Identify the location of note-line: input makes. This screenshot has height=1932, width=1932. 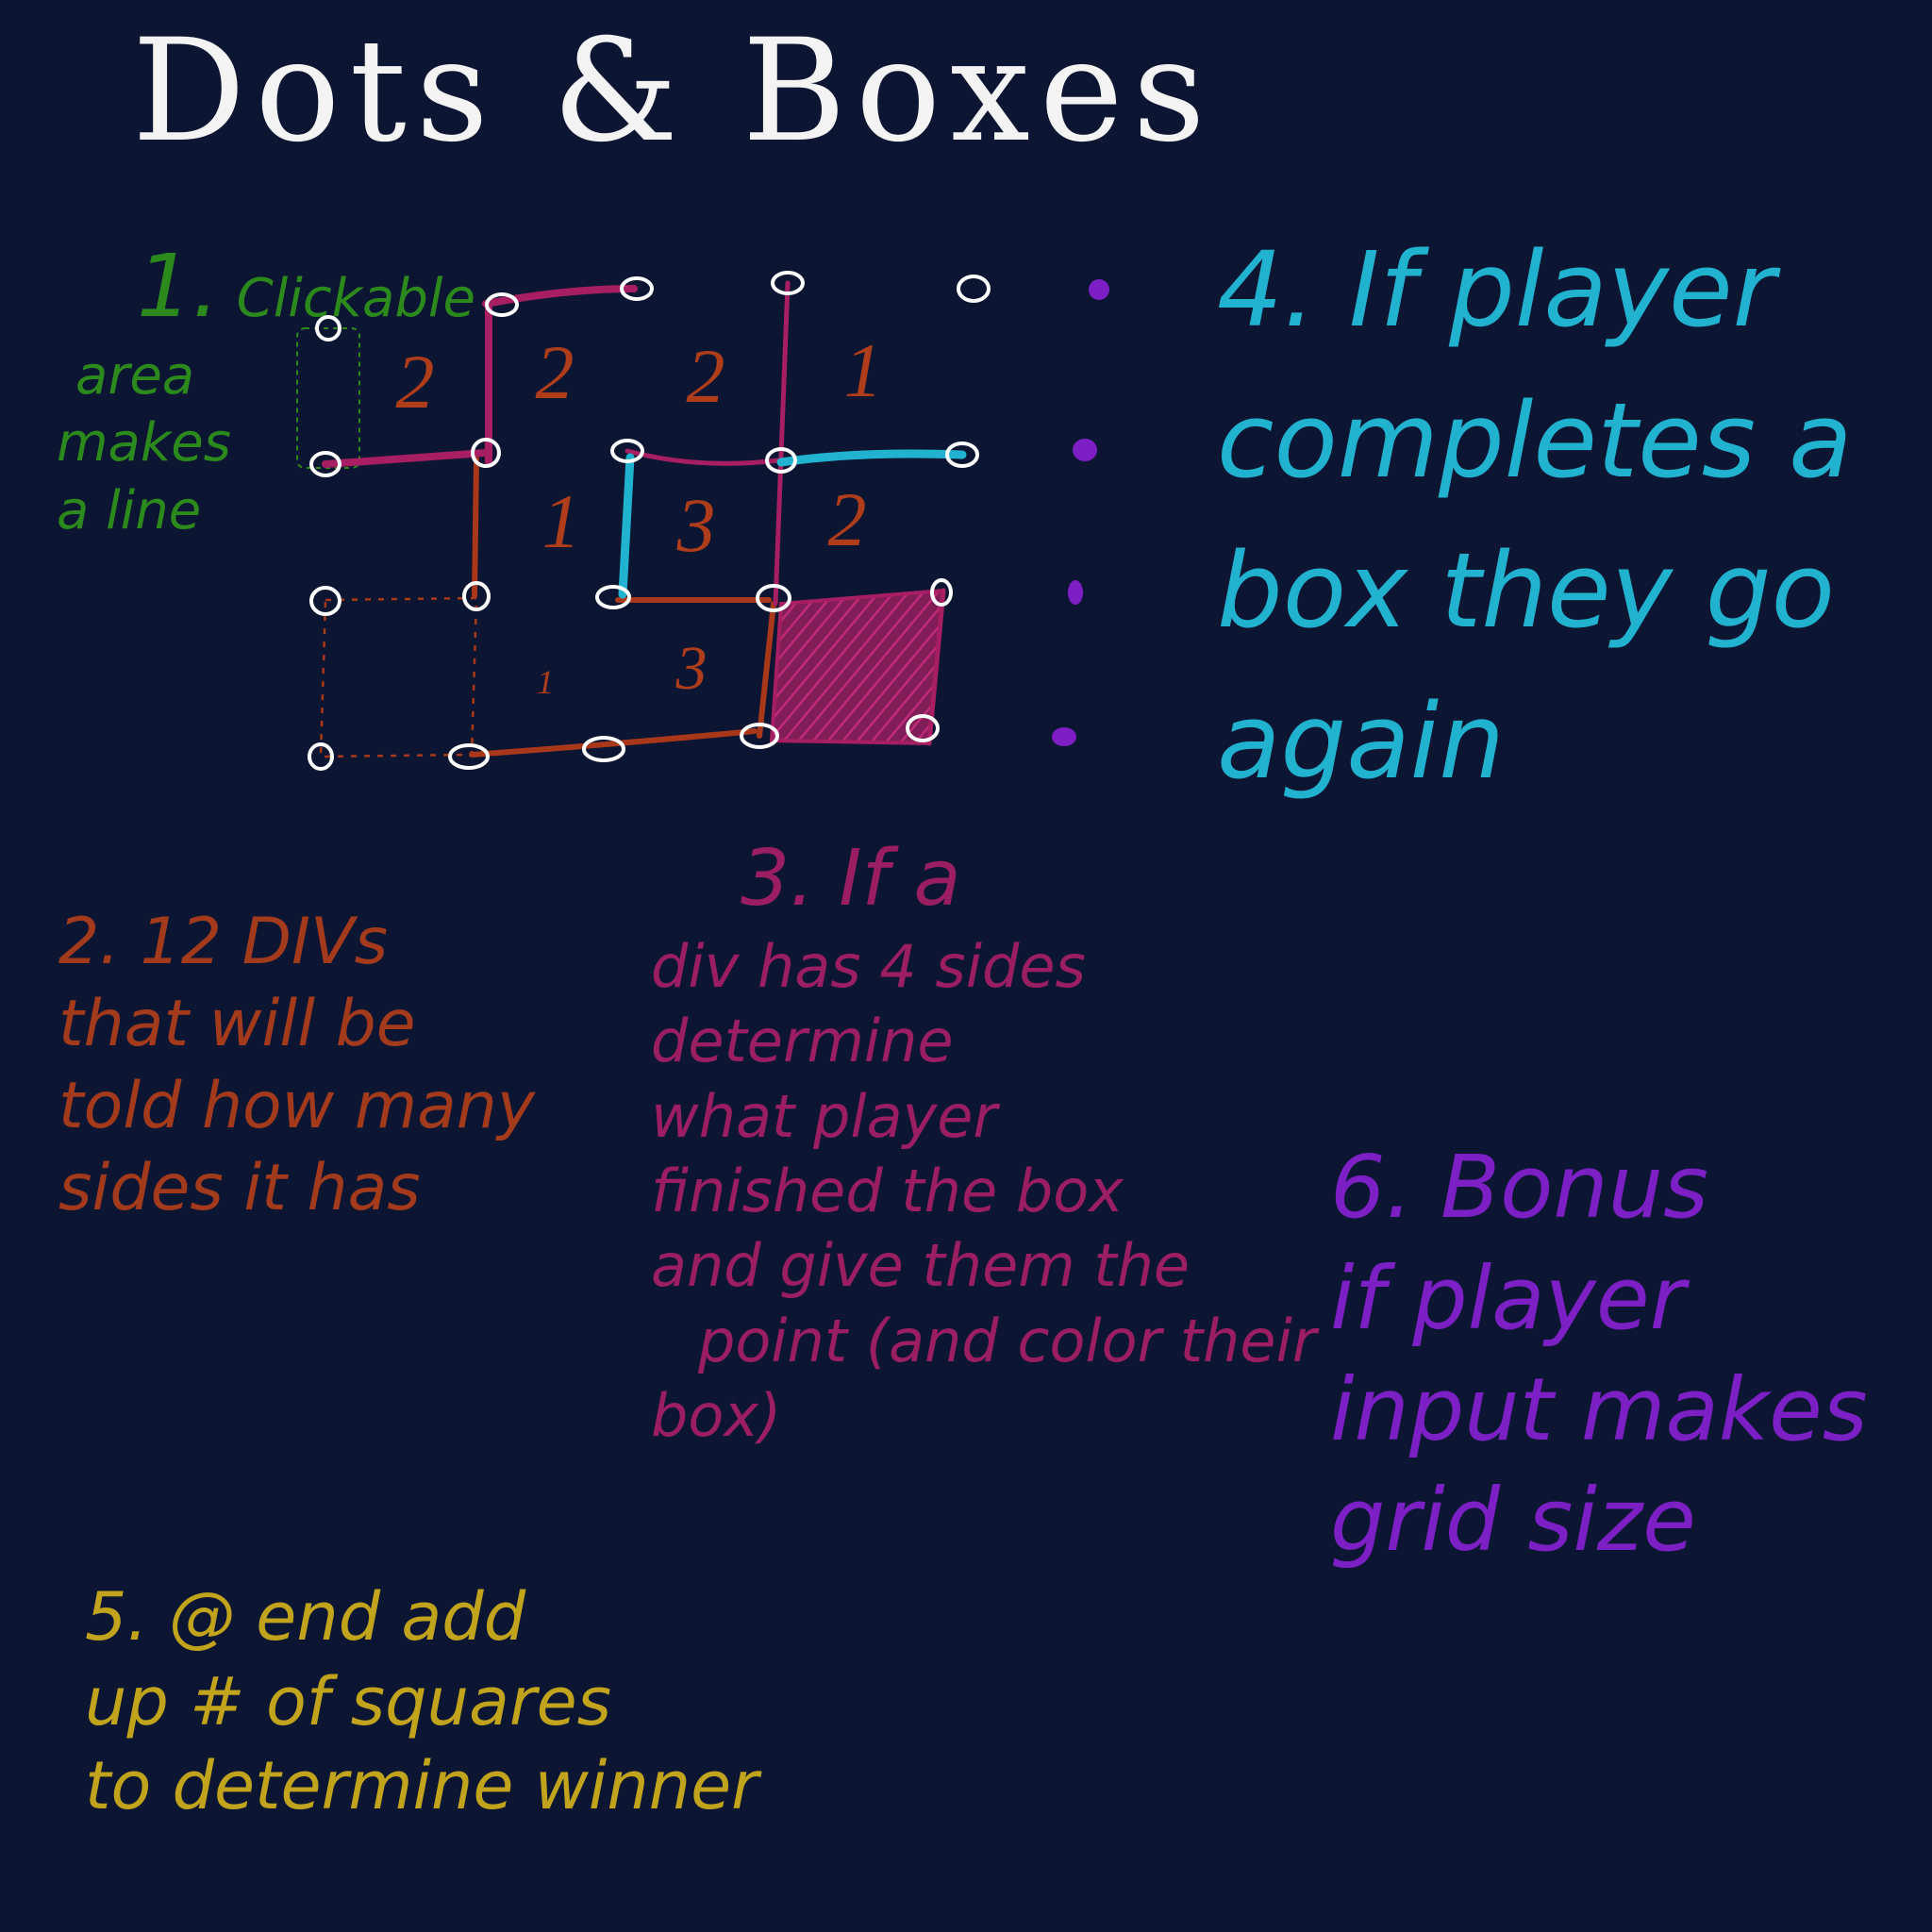
(1599, 1409).